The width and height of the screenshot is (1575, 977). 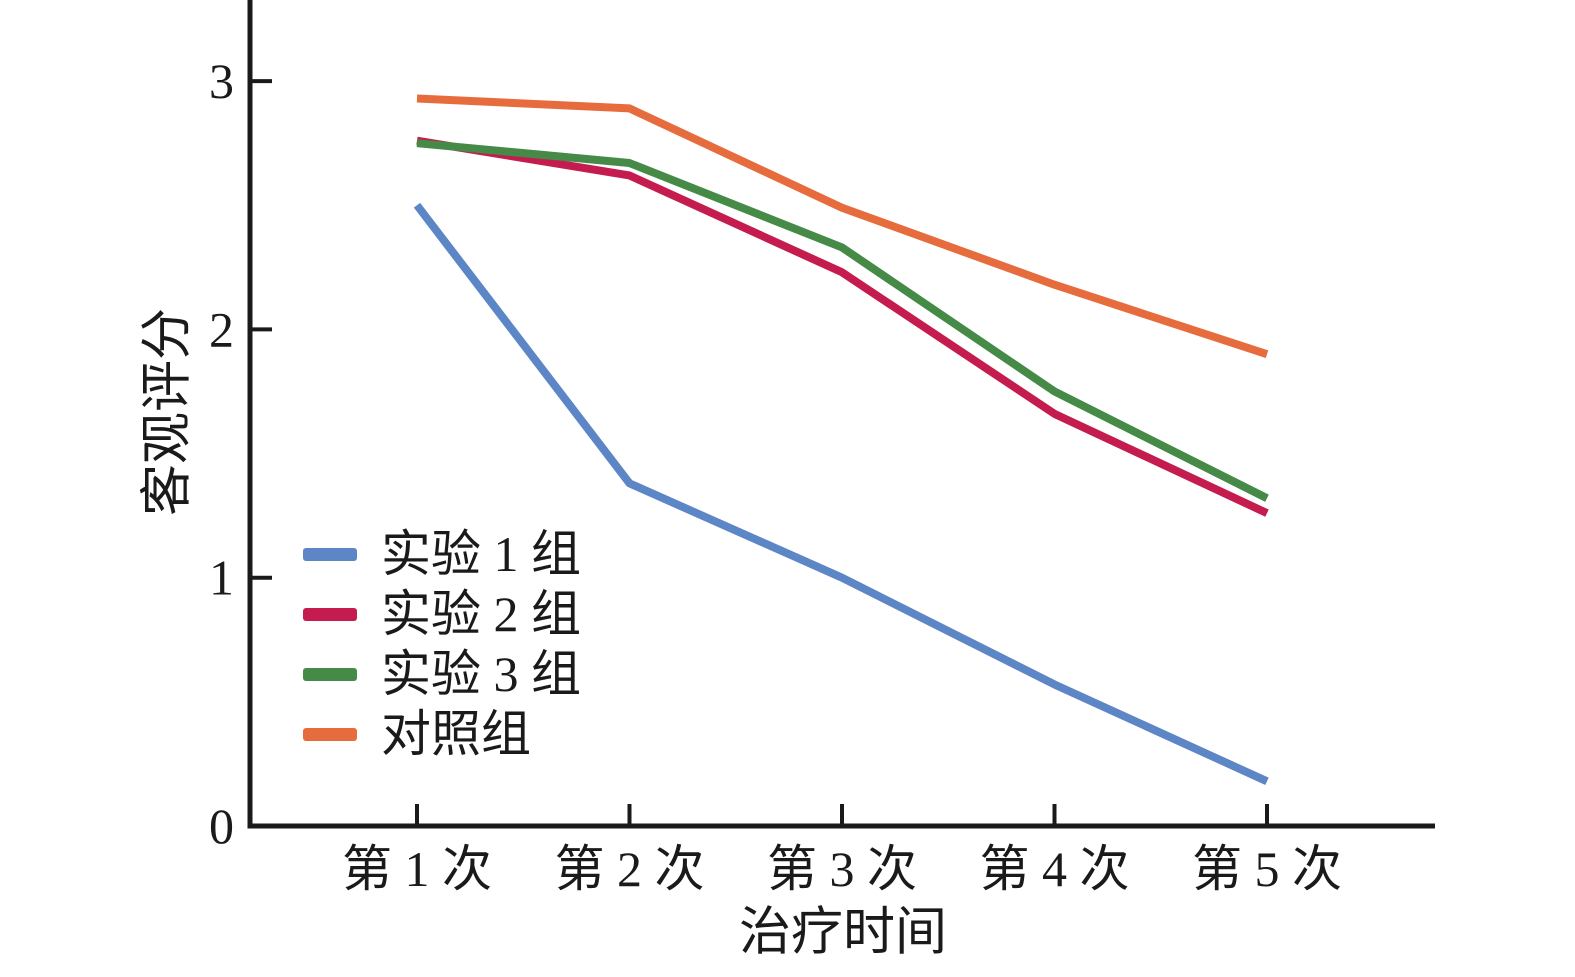 I want to click on x-tick-label: 第 2 次, so click(x=630, y=869).